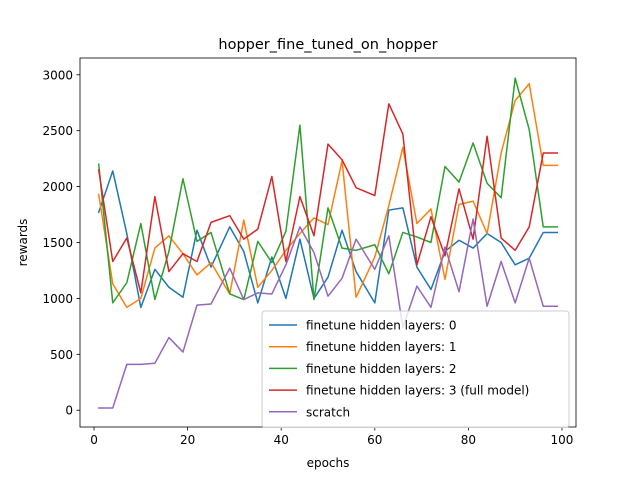 This screenshot has height=480, width=640. I want to click on y-tick-label-1: 500, so click(61, 355).